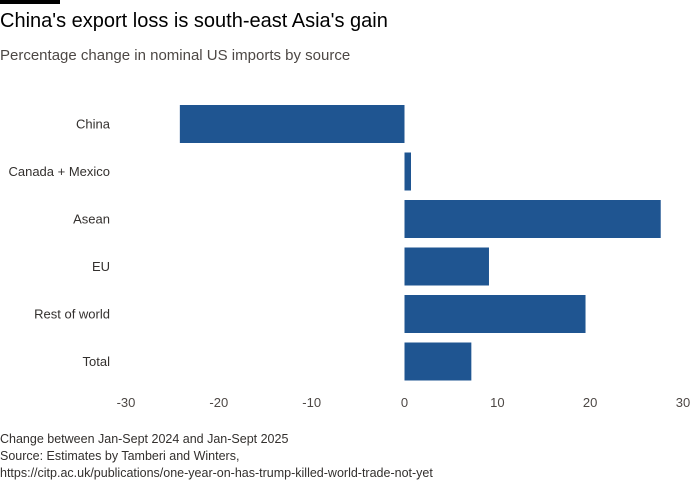 Image resolution: width=700 pixels, height=500 pixels. I want to click on bar-canada-mexico, so click(407, 171).